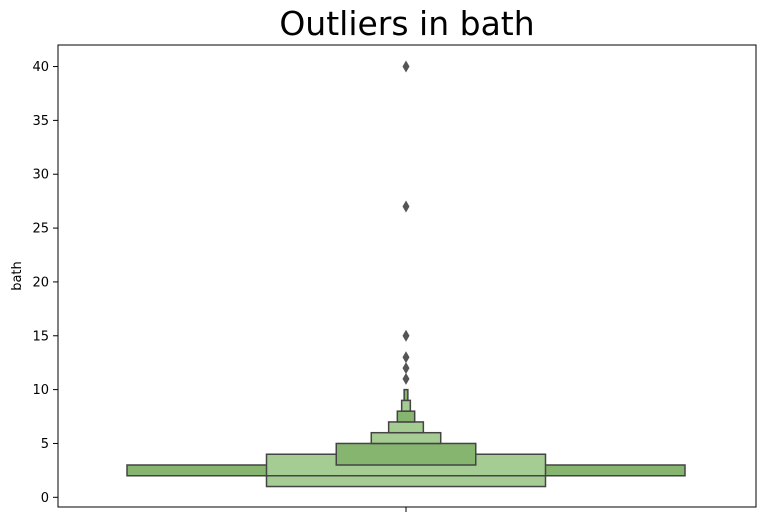  Describe the element at coordinates (45, 498) in the screenshot. I see `y-tick-label: 0` at that location.